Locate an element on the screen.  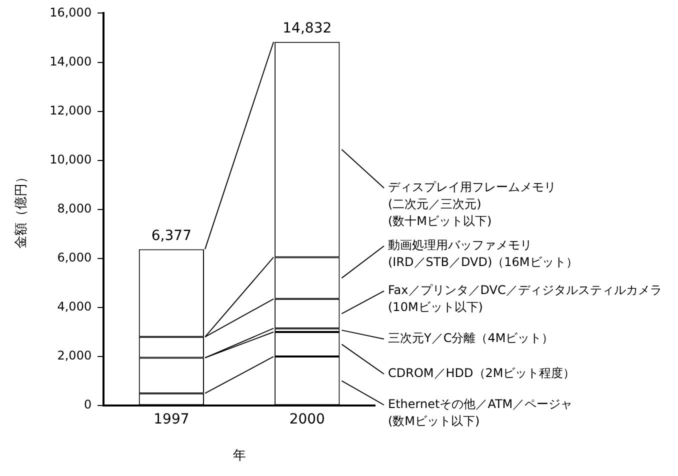
total-label: 14,832 is located at coordinates (307, 28).